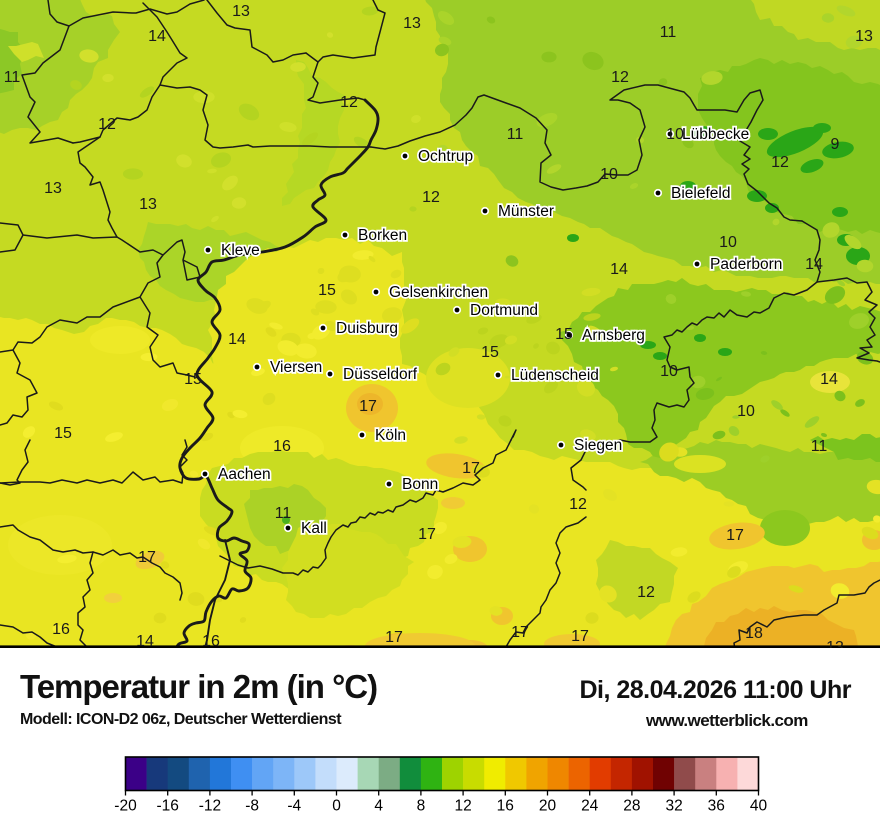 This screenshot has height=830, width=880. Describe the element at coordinates (336, 806) in the screenshot. I see `svg-text: 0` at that location.